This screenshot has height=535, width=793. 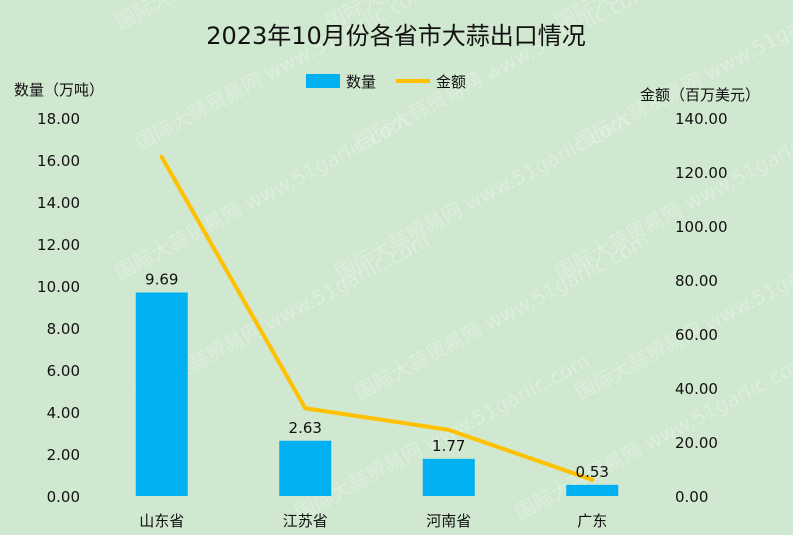 What do you see at coordinates (63, 329) in the screenshot?
I see `y-axis-left-tick: 8.00` at bounding box center [63, 329].